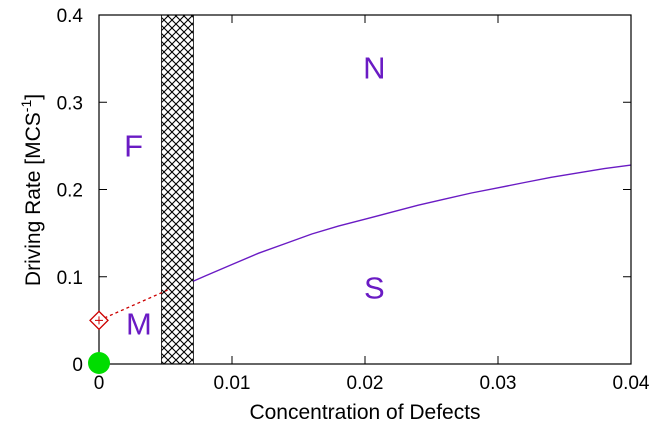  Describe the element at coordinates (99, 383) in the screenshot. I see `x-tick-label: 0` at that location.